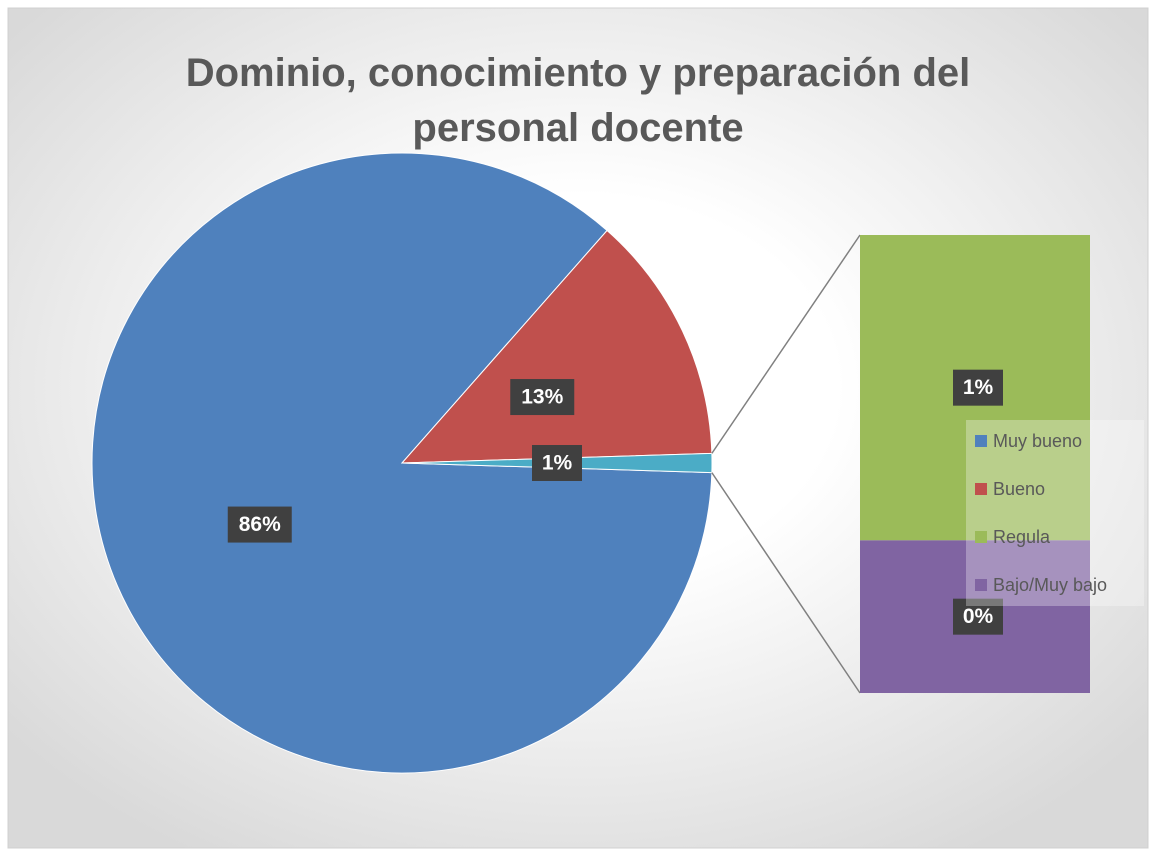 The height and width of the screenshot is (867, 1156). What do you see at coordinates (556, 346) in the screenshot?
I see `pie-slice` at bounding box center [556, 346].